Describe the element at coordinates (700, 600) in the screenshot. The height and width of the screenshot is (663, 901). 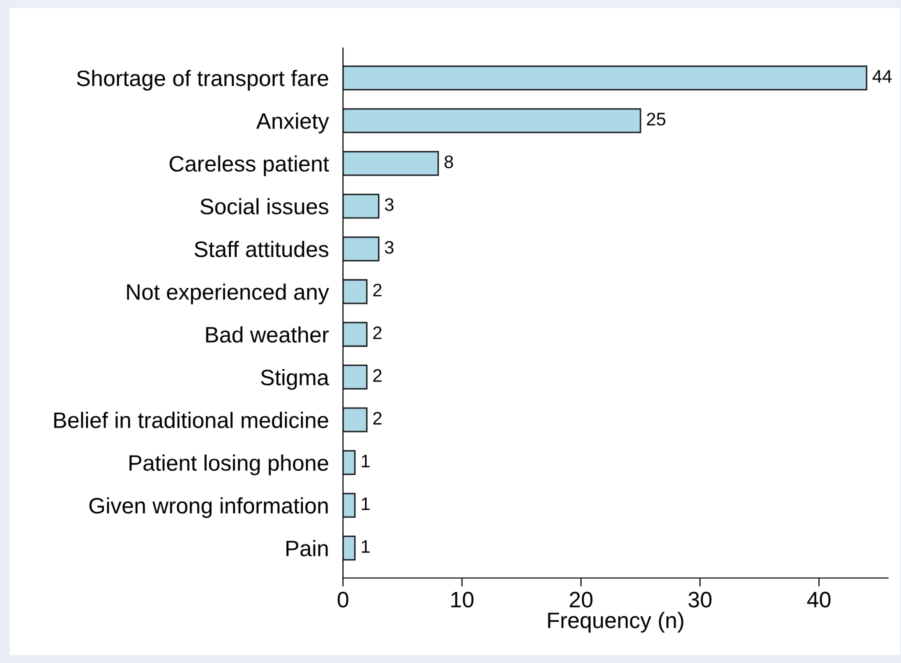
I see `x-tick-label: 30` at that location.